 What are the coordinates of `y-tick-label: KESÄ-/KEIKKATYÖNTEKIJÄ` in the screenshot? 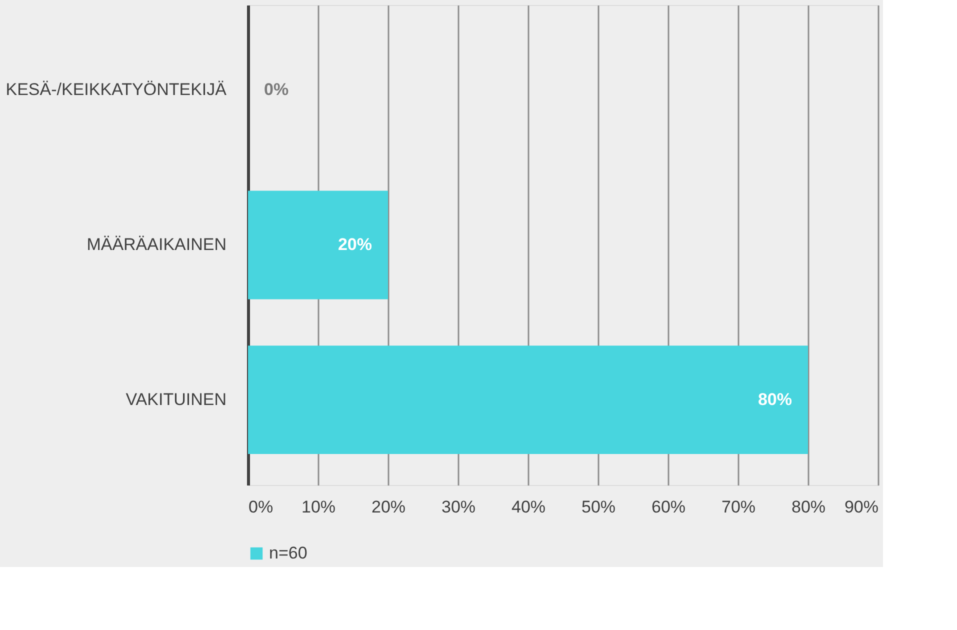 It's located at (117, 90).